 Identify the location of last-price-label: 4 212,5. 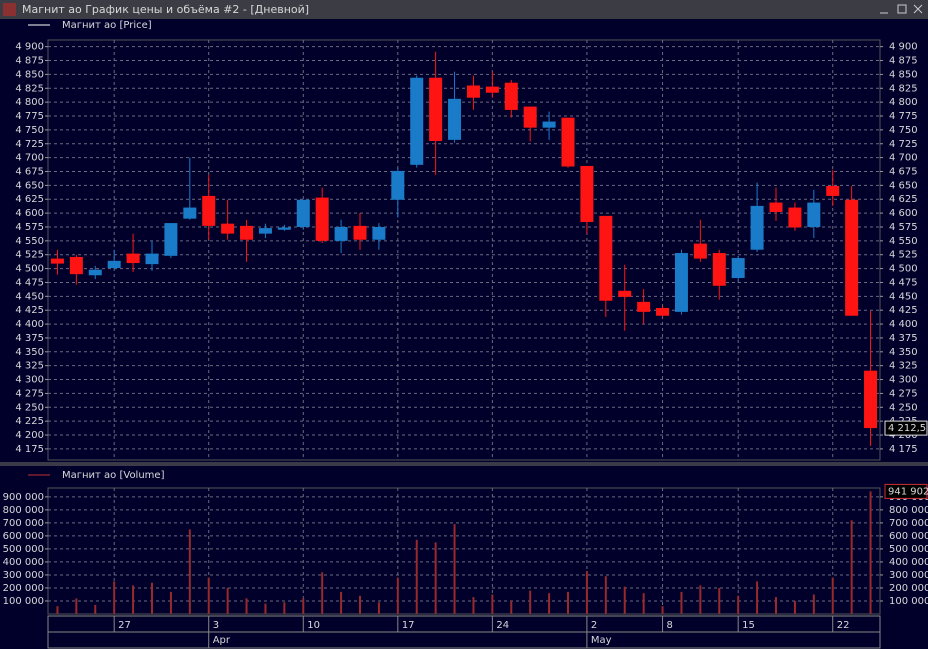
(907, 428).